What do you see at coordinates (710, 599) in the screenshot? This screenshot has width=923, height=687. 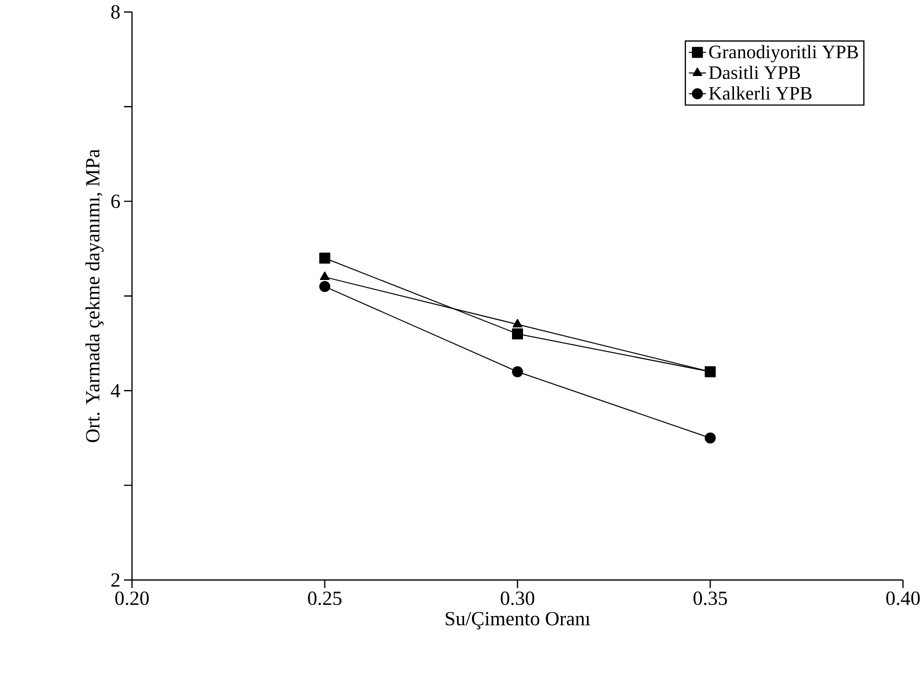 I see `x-tick-label: 0.35` at bounding box center [710, 599].